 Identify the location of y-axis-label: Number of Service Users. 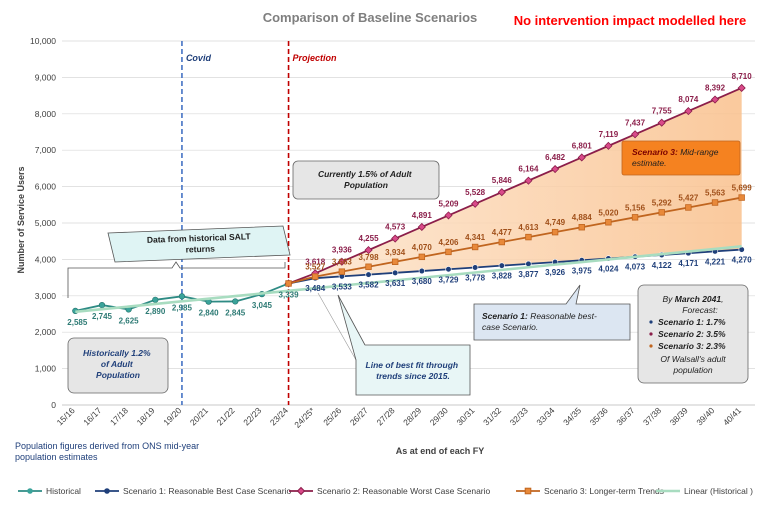
(21, 219).